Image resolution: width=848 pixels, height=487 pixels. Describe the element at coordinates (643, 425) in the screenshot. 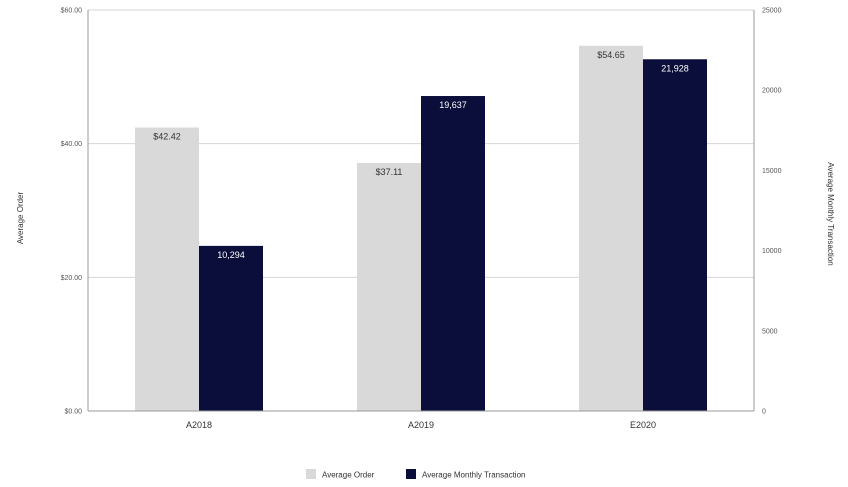

I see `x-tick-label: E2020` at that location.